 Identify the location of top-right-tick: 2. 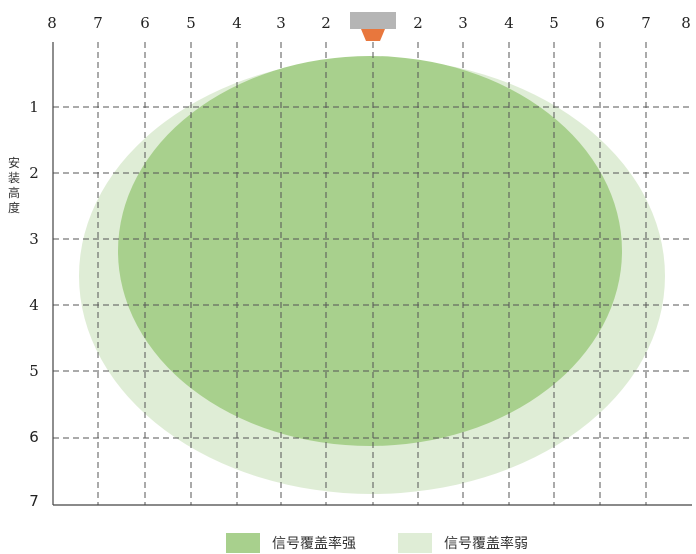
(418, 23).